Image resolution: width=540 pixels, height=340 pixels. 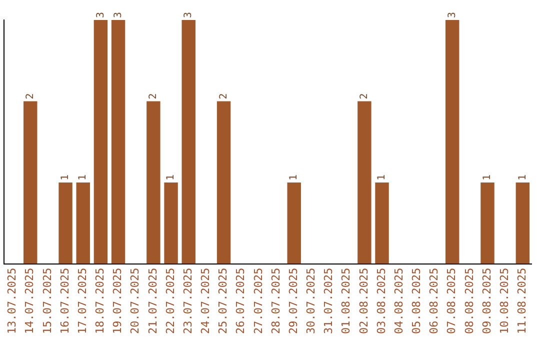 I want to click on x-tick-label: 10.08.2025, so click(x=504, y=301).